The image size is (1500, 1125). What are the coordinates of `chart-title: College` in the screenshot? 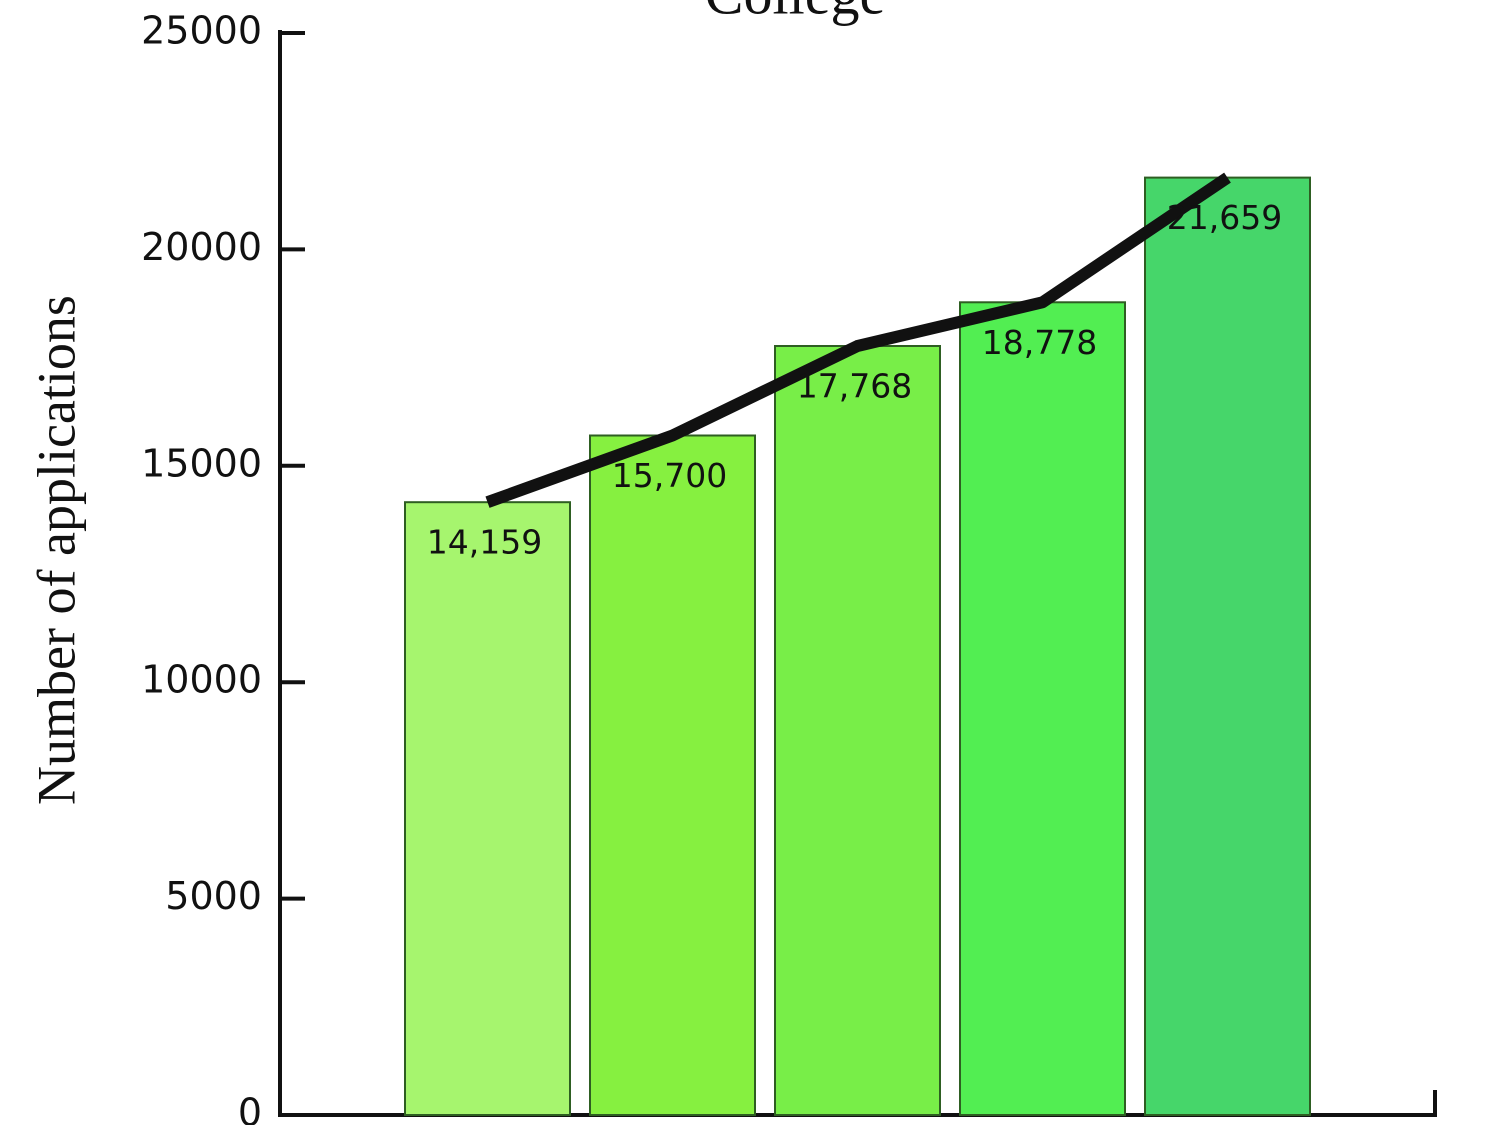 It's located at (795, 13).